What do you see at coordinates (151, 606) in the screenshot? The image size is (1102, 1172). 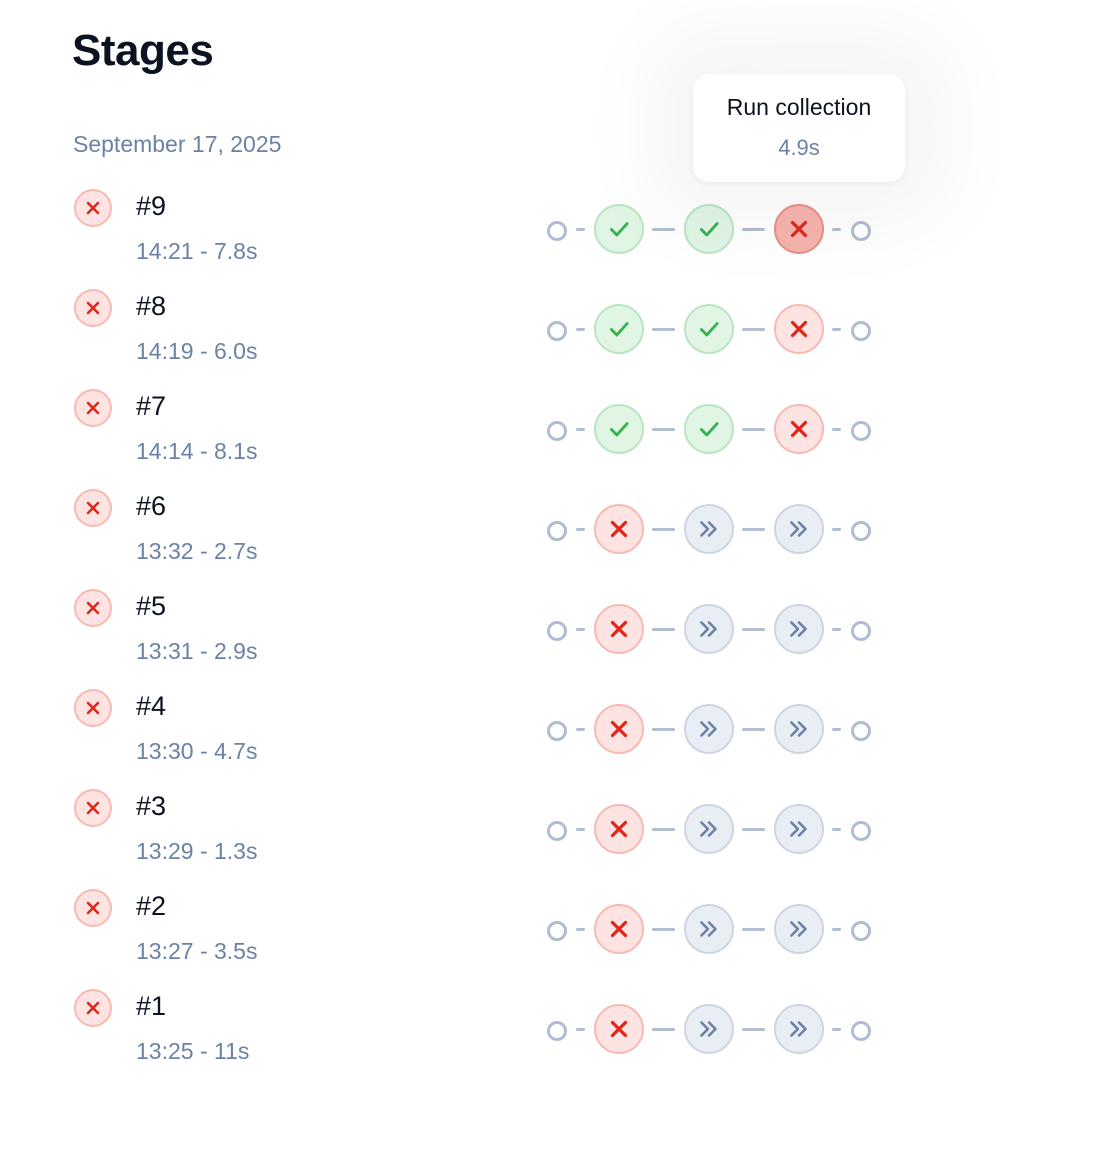 I see `run-number: #5` at bounding box center [151, 606].